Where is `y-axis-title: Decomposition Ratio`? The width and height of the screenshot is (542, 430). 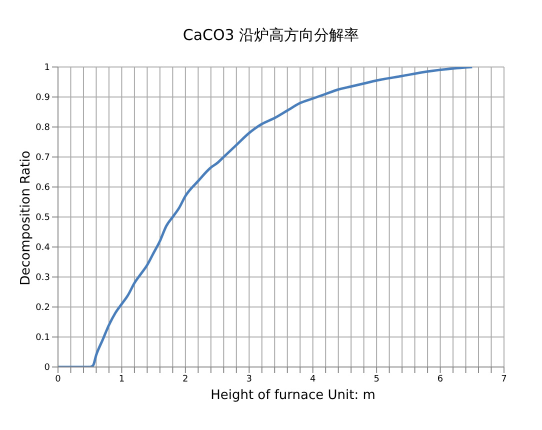 y-axis-title: Decomposition Ratio is located at coordinates (26, 218).